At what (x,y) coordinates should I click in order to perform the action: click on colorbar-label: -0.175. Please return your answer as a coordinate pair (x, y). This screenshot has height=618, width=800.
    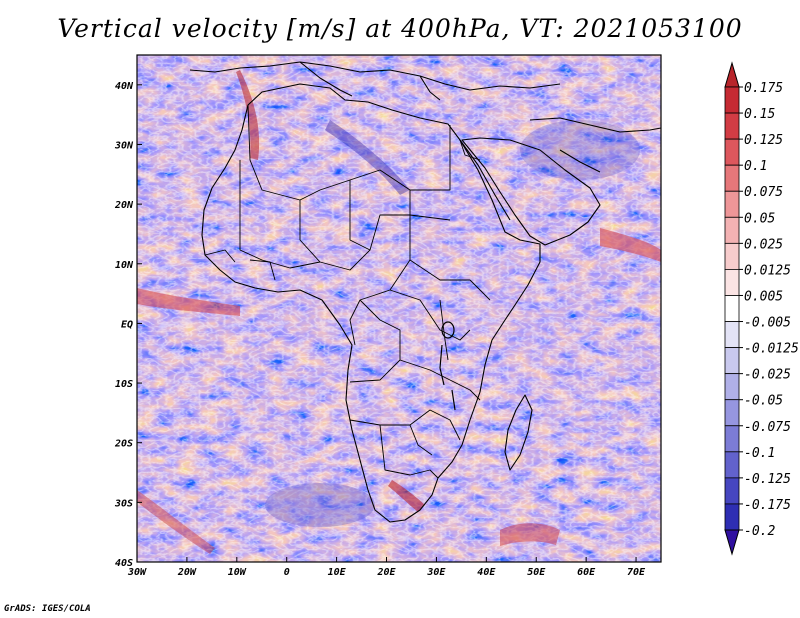
    Looking at the image, I should click on (767, 505).